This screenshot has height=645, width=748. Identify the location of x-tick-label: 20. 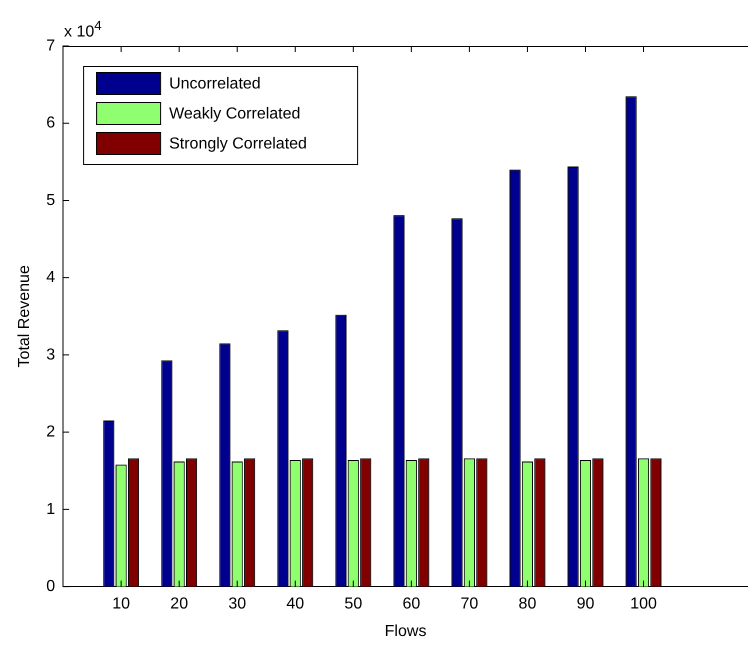
(179, 604).